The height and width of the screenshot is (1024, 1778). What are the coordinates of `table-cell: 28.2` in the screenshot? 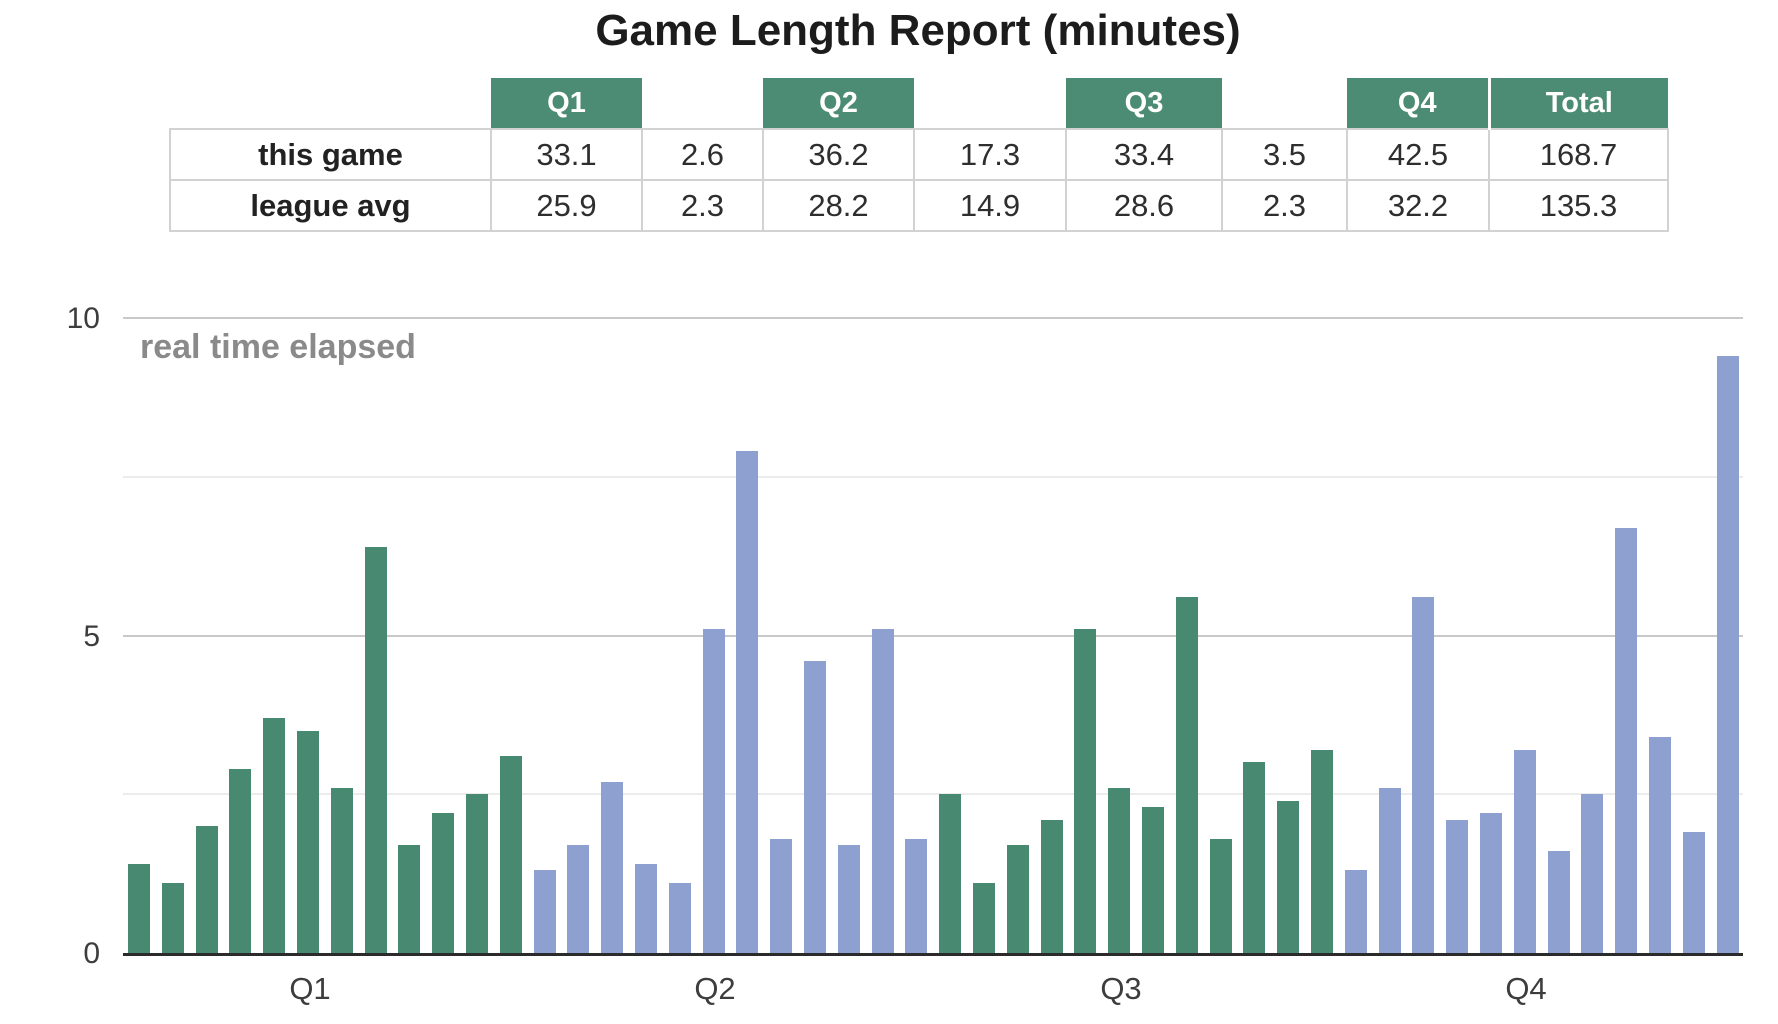 It's located at (838, 205).